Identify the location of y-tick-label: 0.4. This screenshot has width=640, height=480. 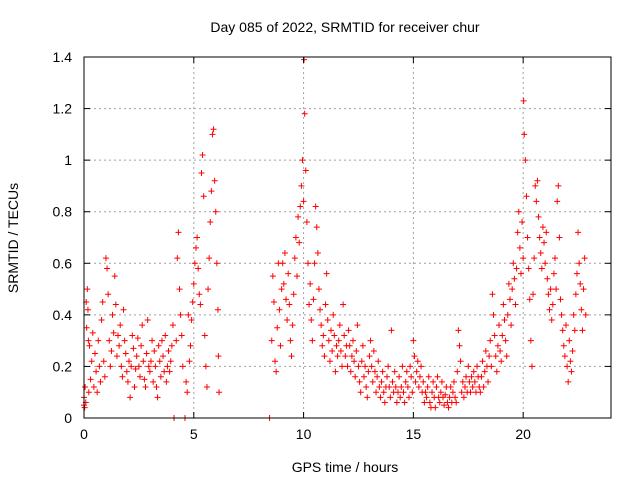
(63, 315).